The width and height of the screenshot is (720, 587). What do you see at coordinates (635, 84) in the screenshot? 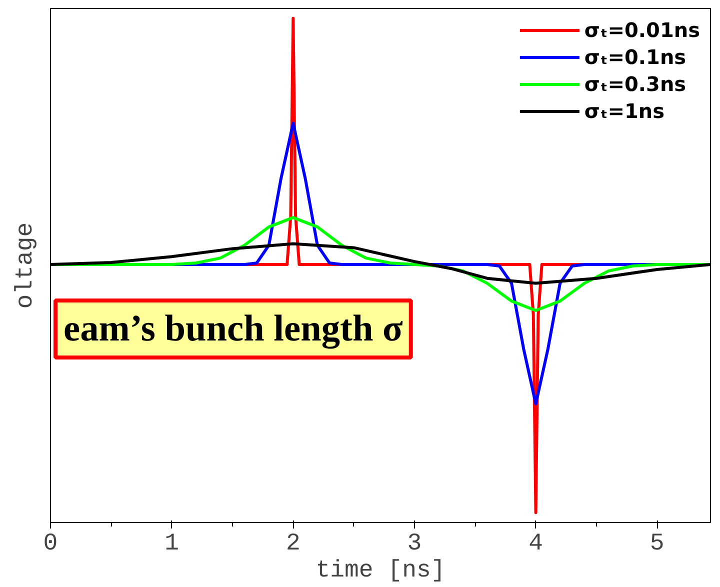
I see `legend-label: σₜ=0.3ns` at bounding box center [635, 84].